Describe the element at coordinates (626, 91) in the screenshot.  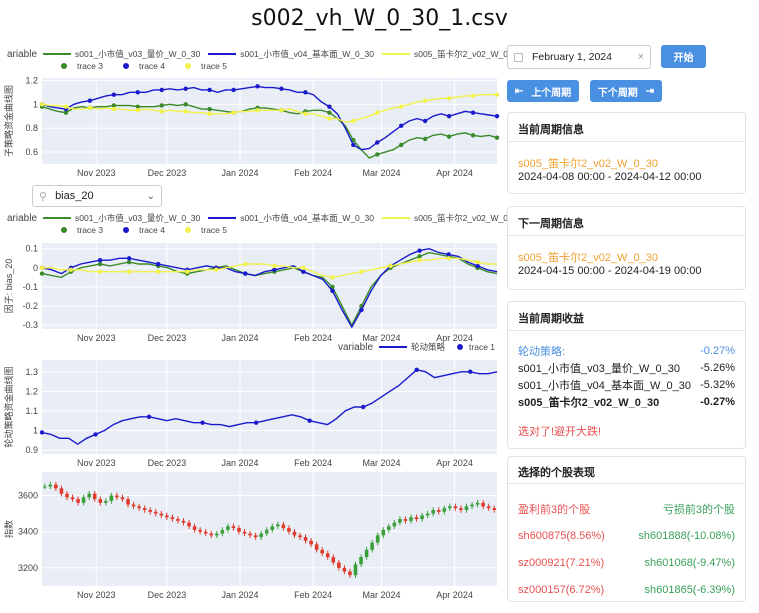
I see `next-period-button: 下个周期 ⇥` at that location.